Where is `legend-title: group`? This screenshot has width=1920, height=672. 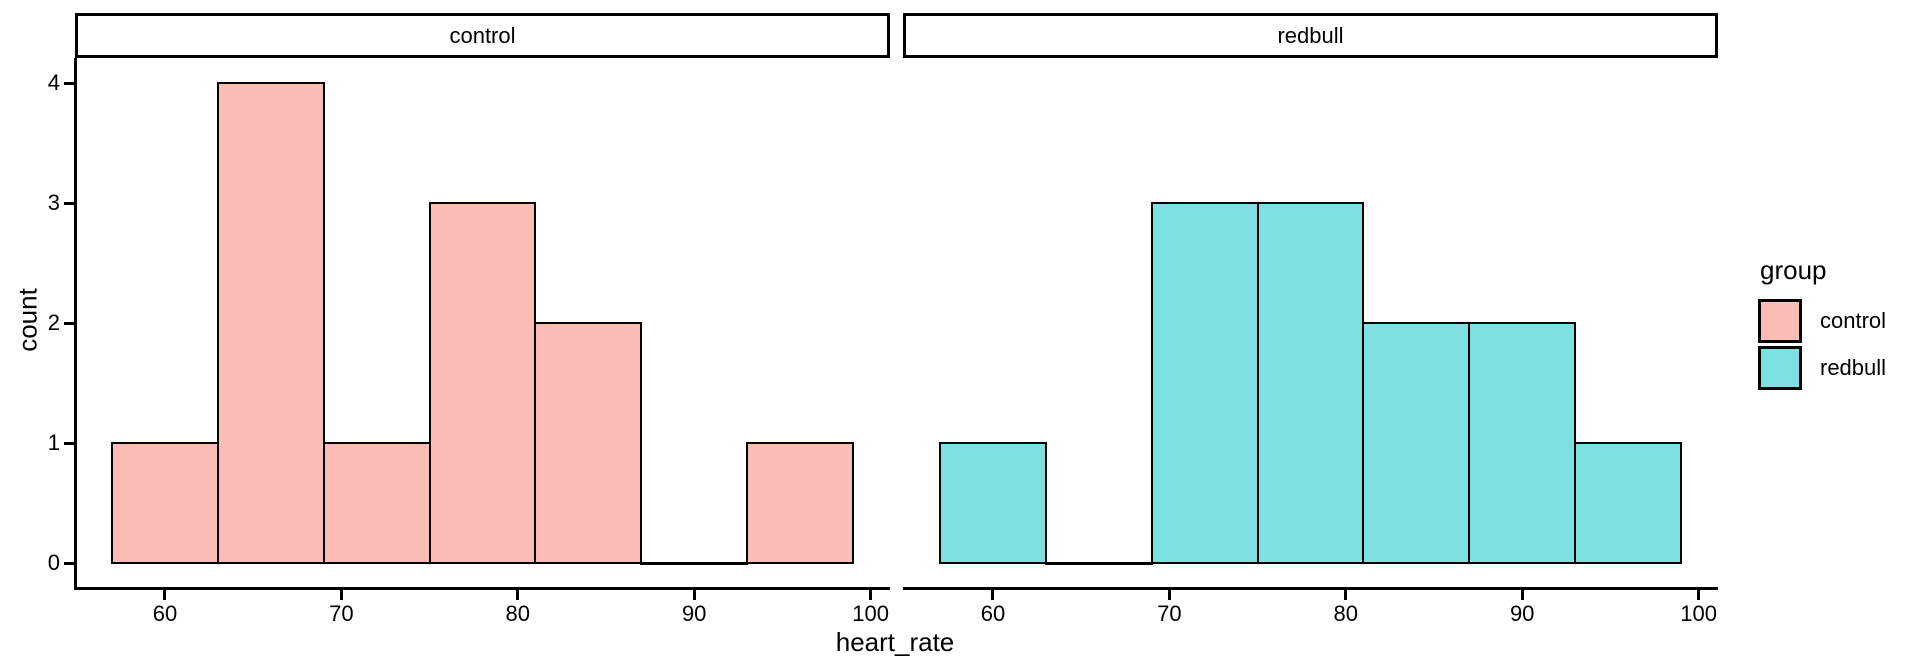 legend-title: group is located at coordinates (1793, 270).